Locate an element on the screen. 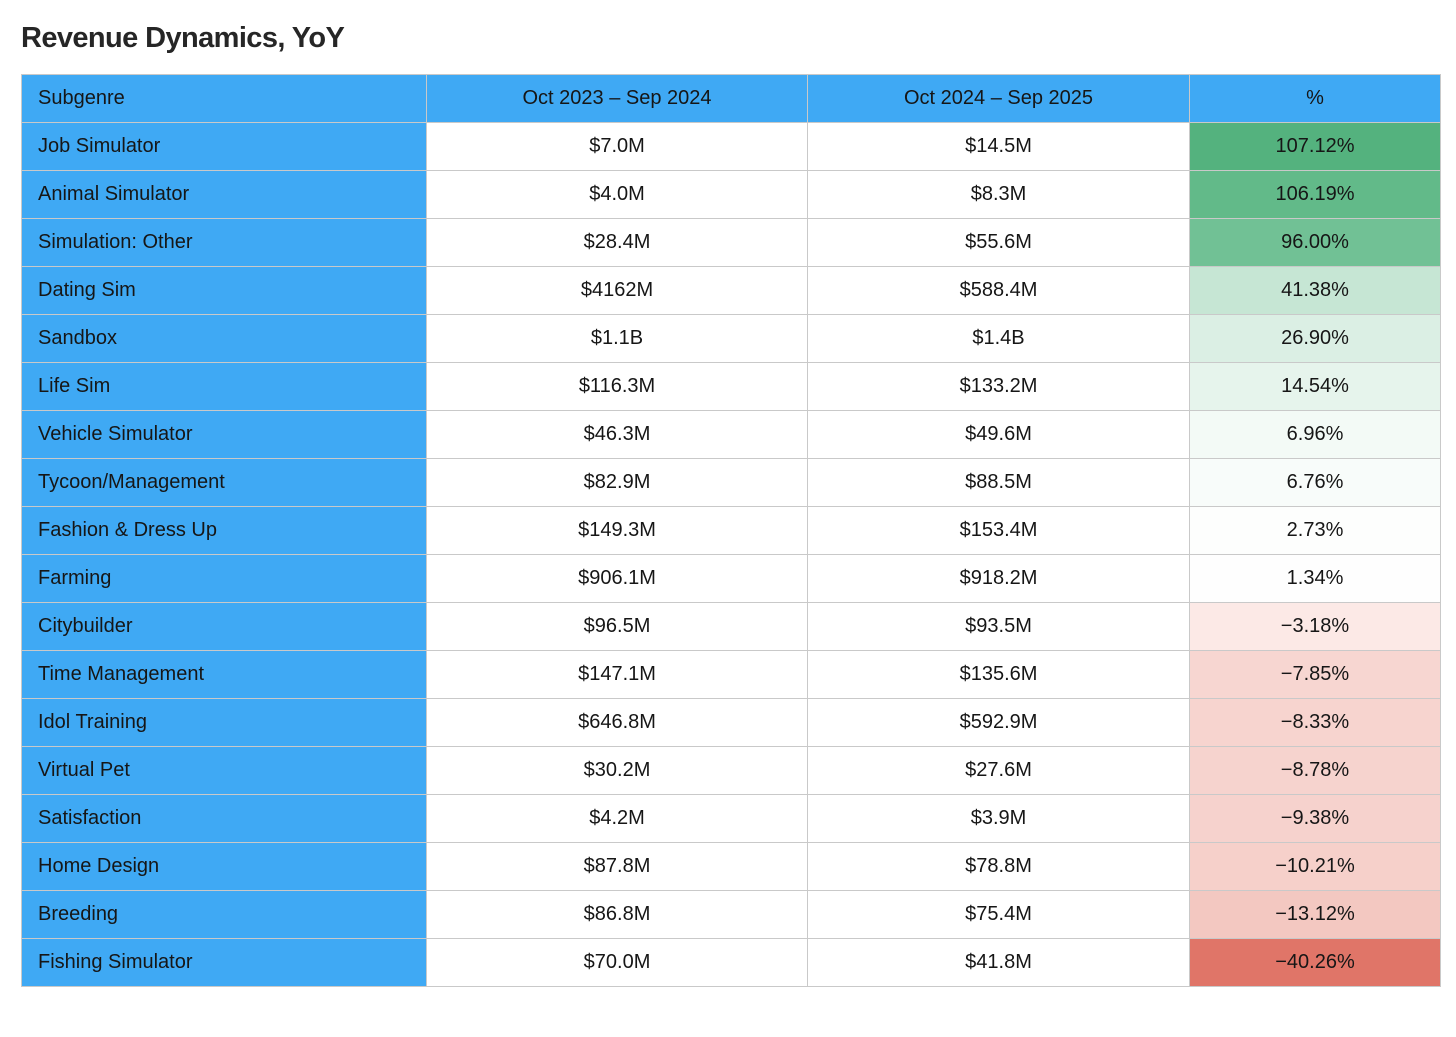 The width and height of the screenshot is (1456, 1037). period2-value-cell: $918.2M is located at coordinates (998, 578).